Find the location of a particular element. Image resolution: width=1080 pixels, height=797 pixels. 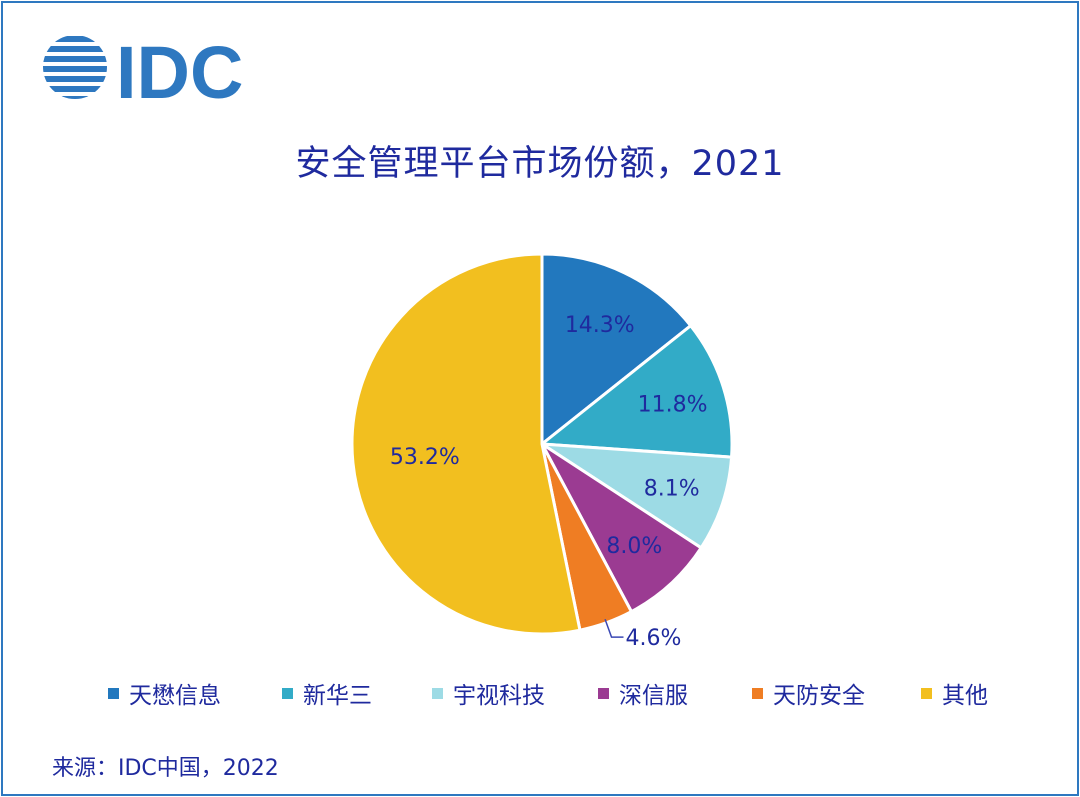

legend-item-3: 宇视科技 is located at coordinates (488, 693).